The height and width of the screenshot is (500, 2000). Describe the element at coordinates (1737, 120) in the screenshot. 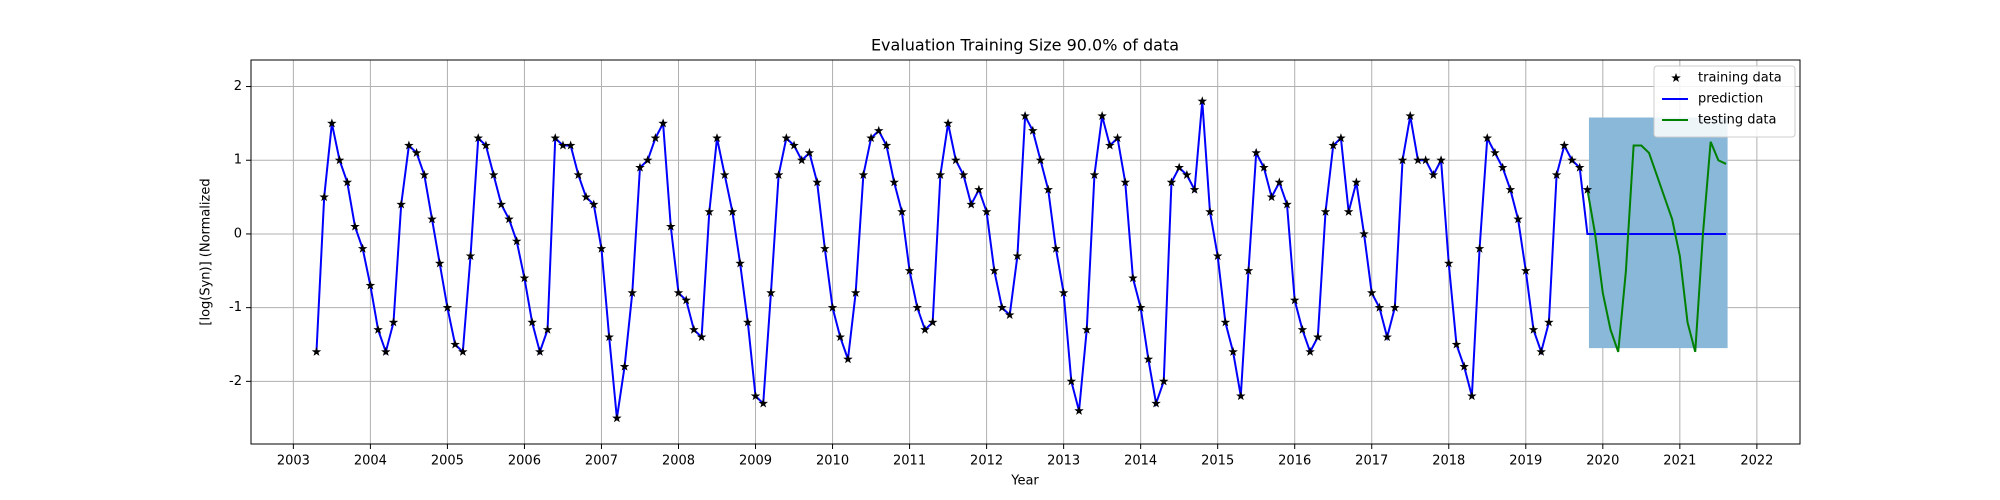

I see `legend-label: testing data` at that location.